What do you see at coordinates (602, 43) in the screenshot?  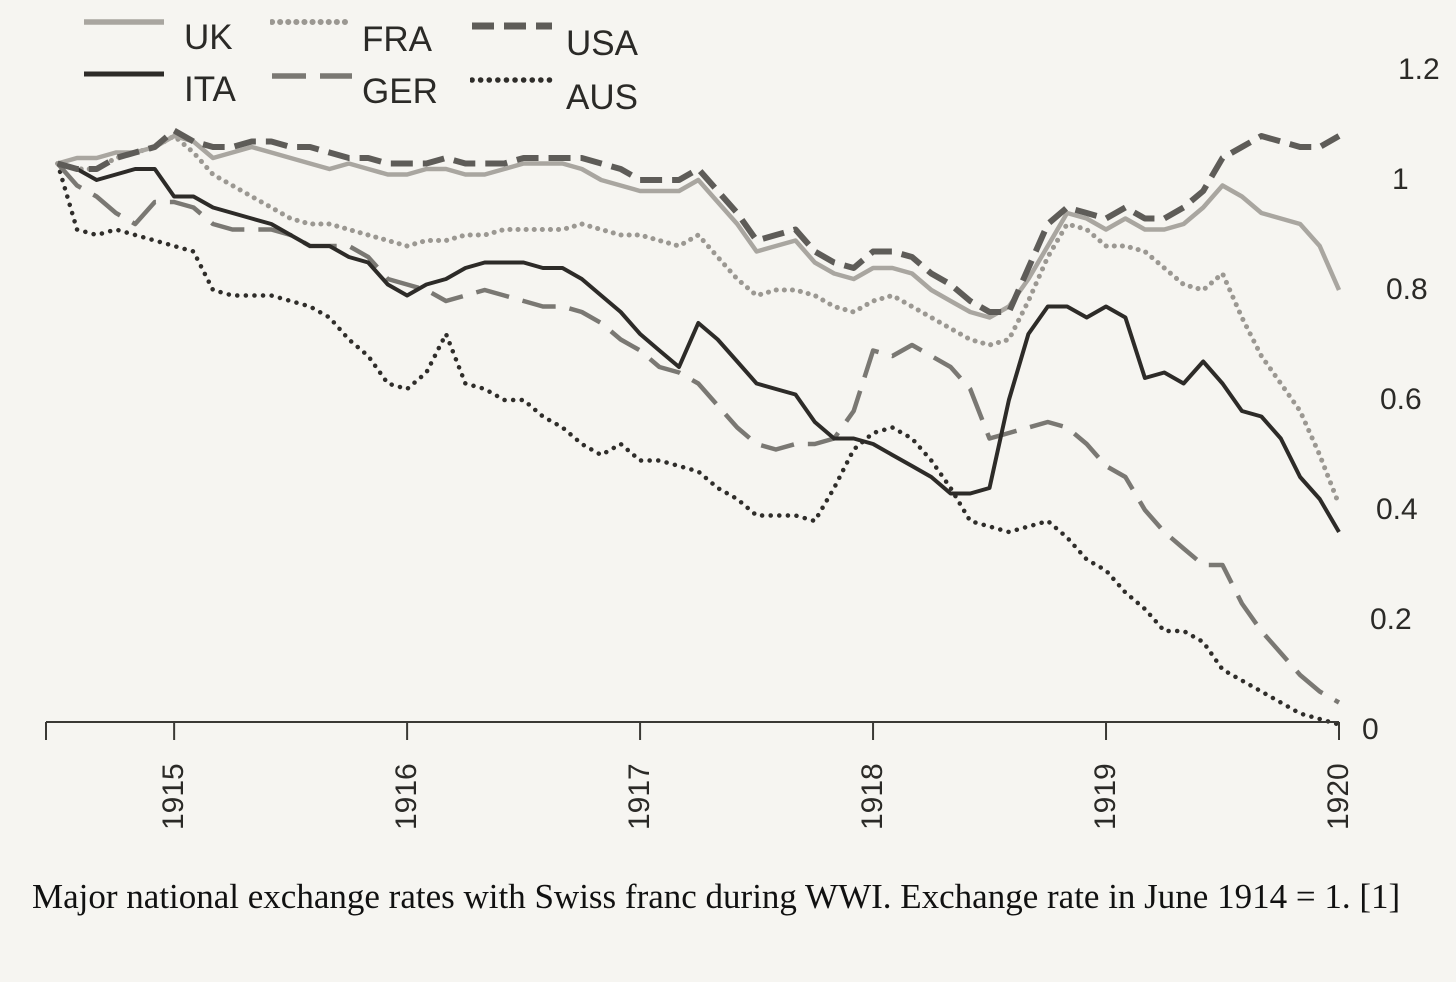 I see `legend-label-usa: USA` at bounding box center [602, 43].